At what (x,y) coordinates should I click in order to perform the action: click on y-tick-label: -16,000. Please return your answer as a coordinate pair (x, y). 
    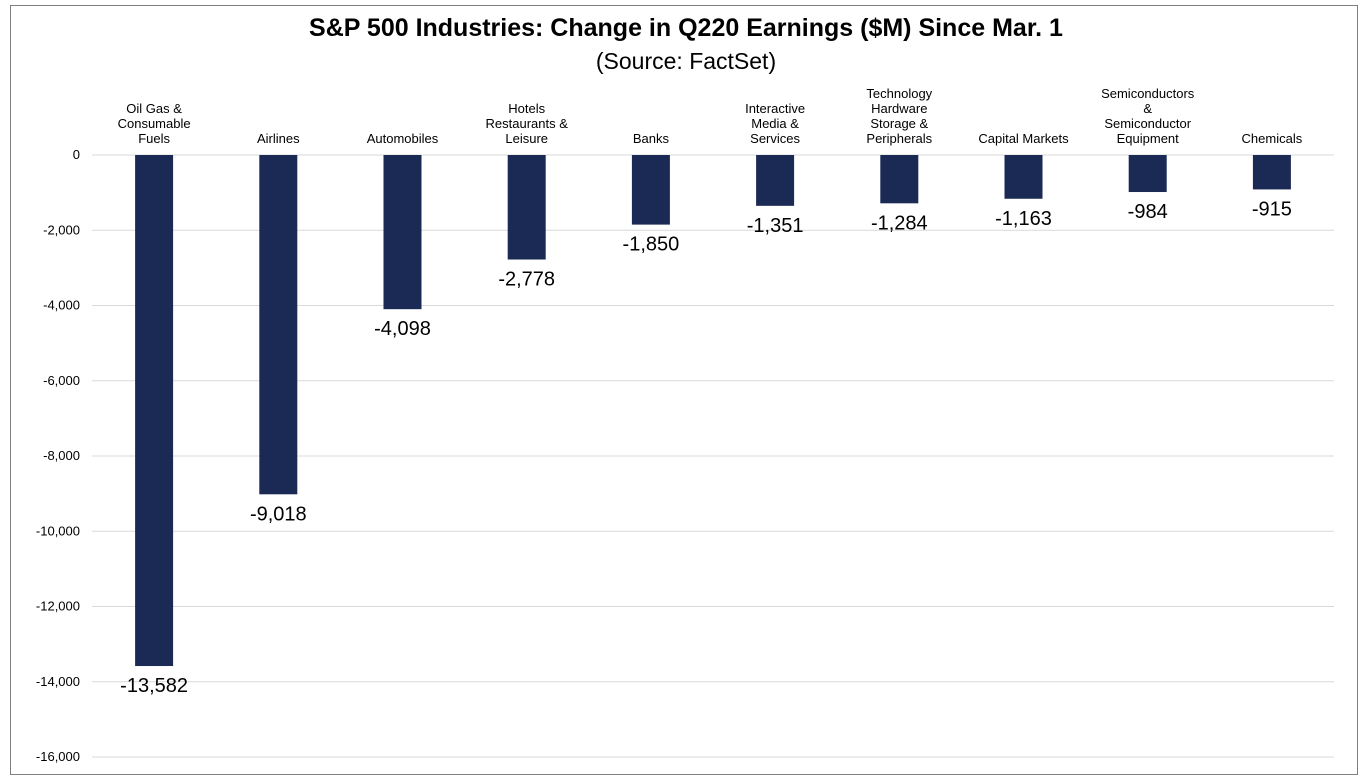
    Looking at the image, I should click on (58, 756).